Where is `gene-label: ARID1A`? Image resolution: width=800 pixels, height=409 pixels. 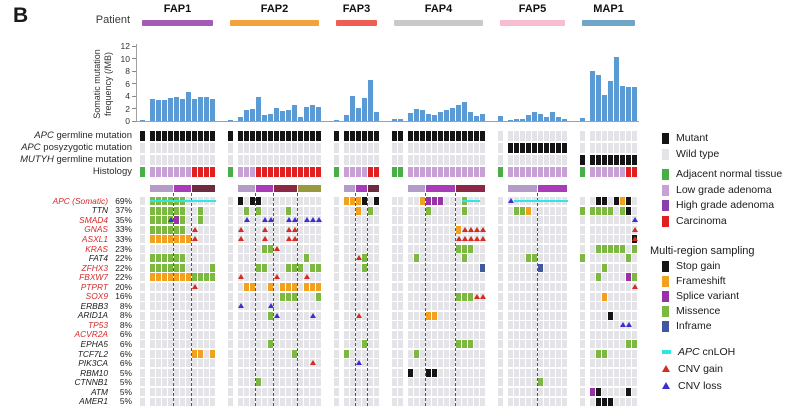 gene-label: ARID1A is located at coordinates (92, 315).